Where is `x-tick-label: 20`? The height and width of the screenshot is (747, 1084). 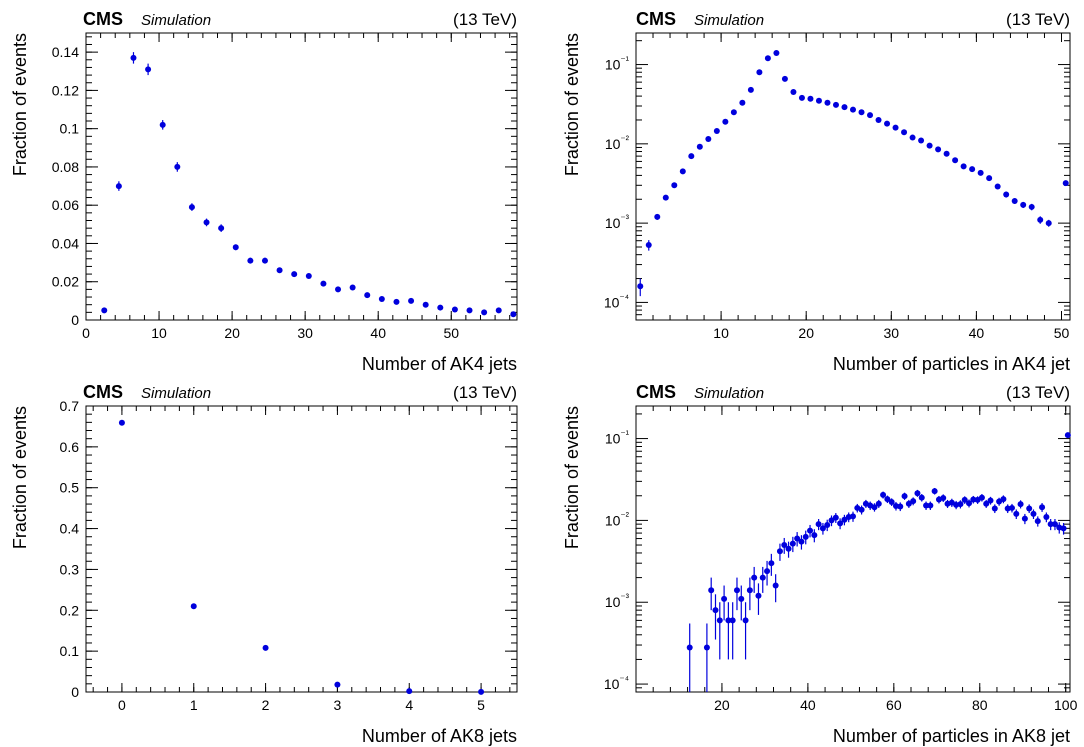
x-tick-label: 20 is located at coordinates (722, 705).